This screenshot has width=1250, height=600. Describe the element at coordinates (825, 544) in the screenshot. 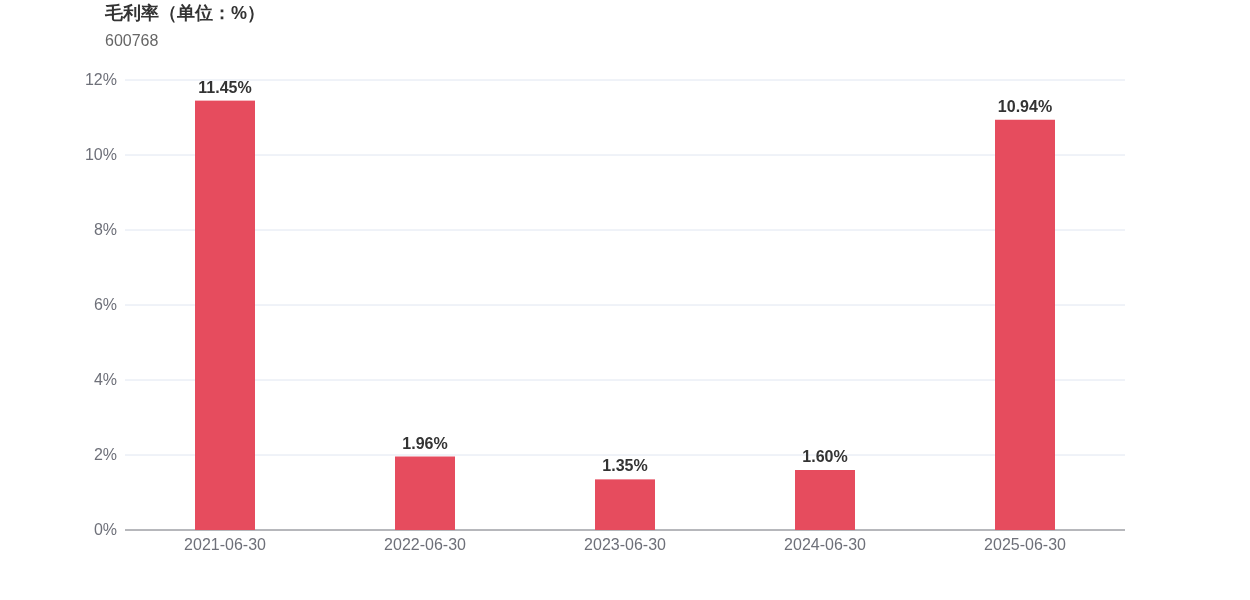

I see `x-tick-label: 2024-06-30` at that location.